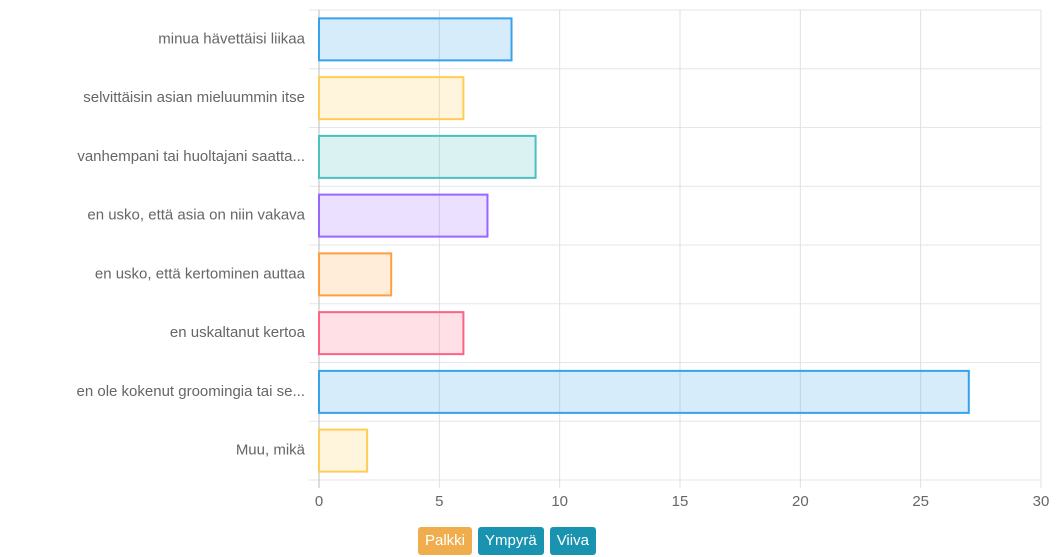  Describe the element at coordinates (920, 501) in the screenshot. I see `x-tick-label: 25` at that location.